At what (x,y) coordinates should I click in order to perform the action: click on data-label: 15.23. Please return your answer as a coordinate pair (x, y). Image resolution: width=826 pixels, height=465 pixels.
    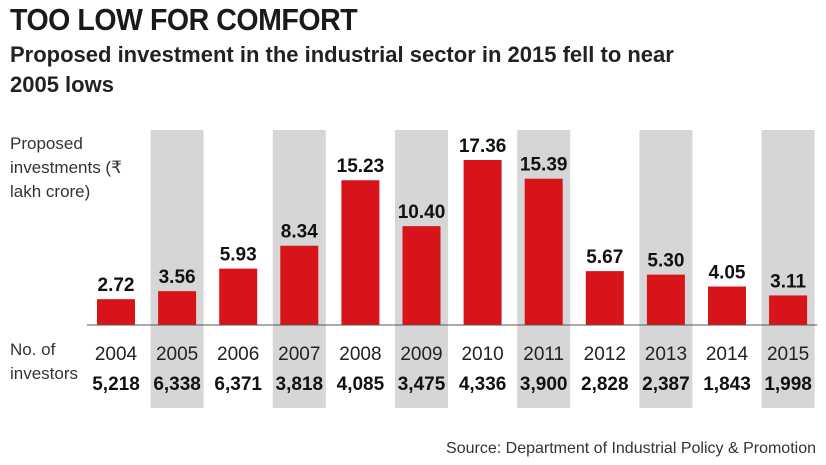
    Looking at the image, I should click on (361, 166).